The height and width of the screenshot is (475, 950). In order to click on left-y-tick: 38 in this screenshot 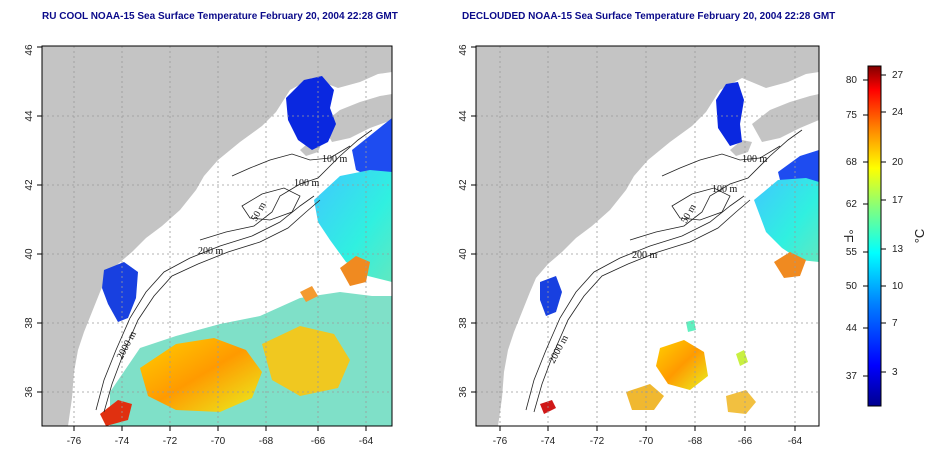, I will do `click(29, 323)`.